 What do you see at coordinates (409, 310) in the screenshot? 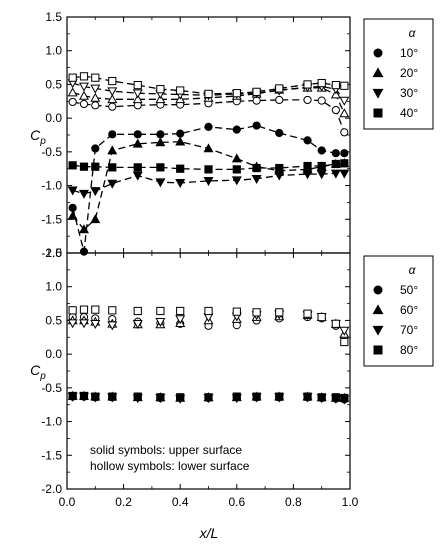
I see `bottom-legend-label: 60°` at bounding box center [409, 310].